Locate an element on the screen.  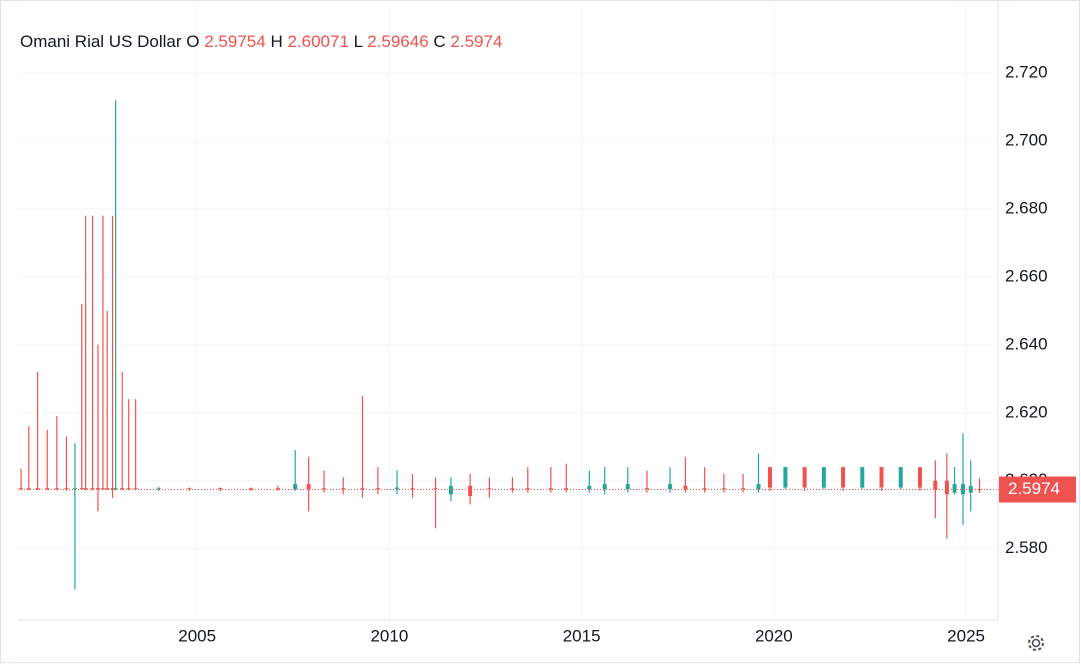
last-price-label: 2.5974 is located at coordinates (1034, 488).